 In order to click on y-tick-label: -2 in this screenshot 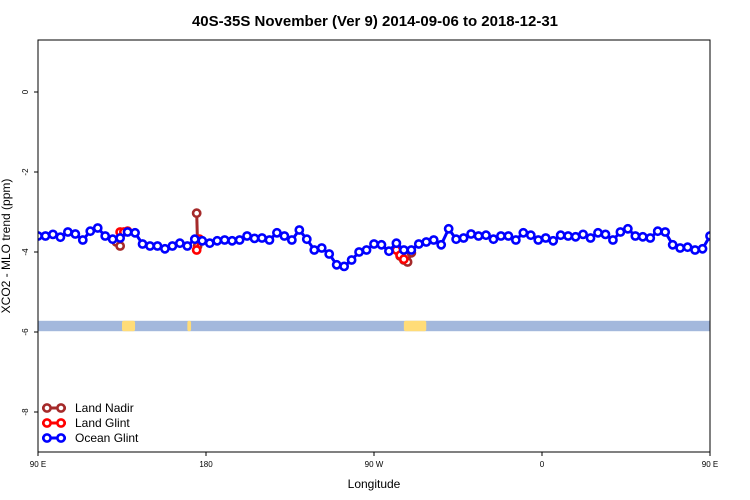, I will do `click(25, 172)`.